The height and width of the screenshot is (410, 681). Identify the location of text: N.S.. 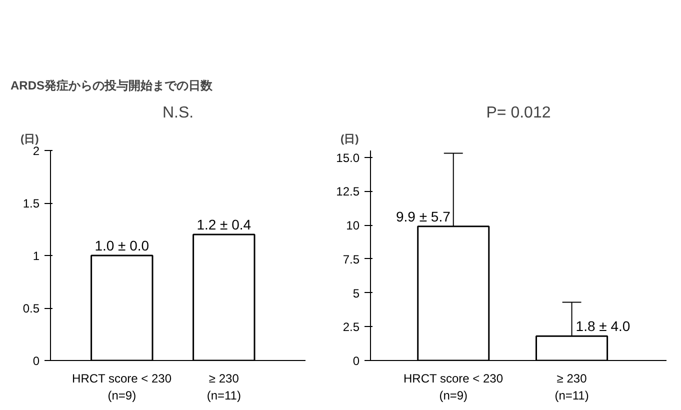
(178, 113).